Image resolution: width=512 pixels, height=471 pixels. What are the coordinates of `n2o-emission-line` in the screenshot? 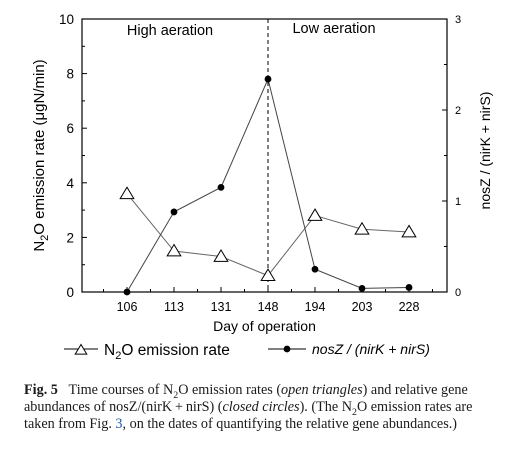 It's located at (268, 235).